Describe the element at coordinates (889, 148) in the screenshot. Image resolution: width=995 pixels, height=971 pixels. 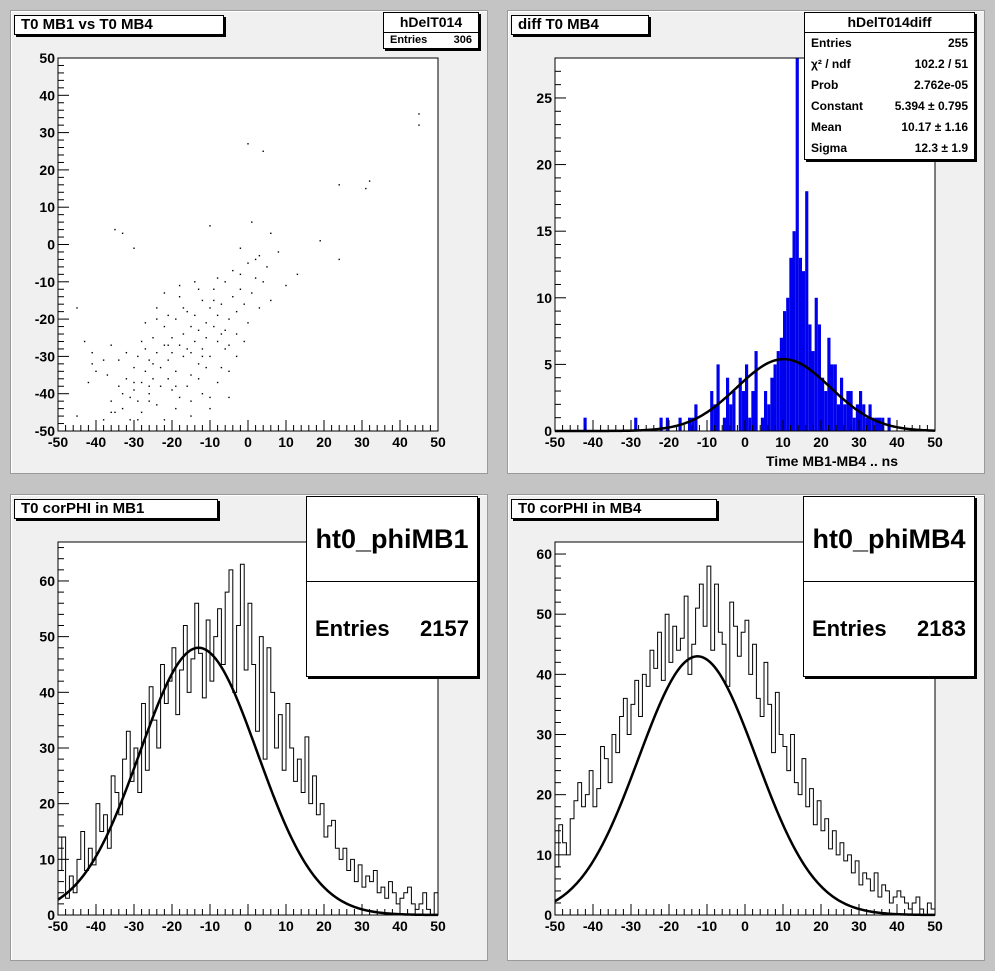
I see `stats-row: Sigma 12.3 ± 1.9` at that location.